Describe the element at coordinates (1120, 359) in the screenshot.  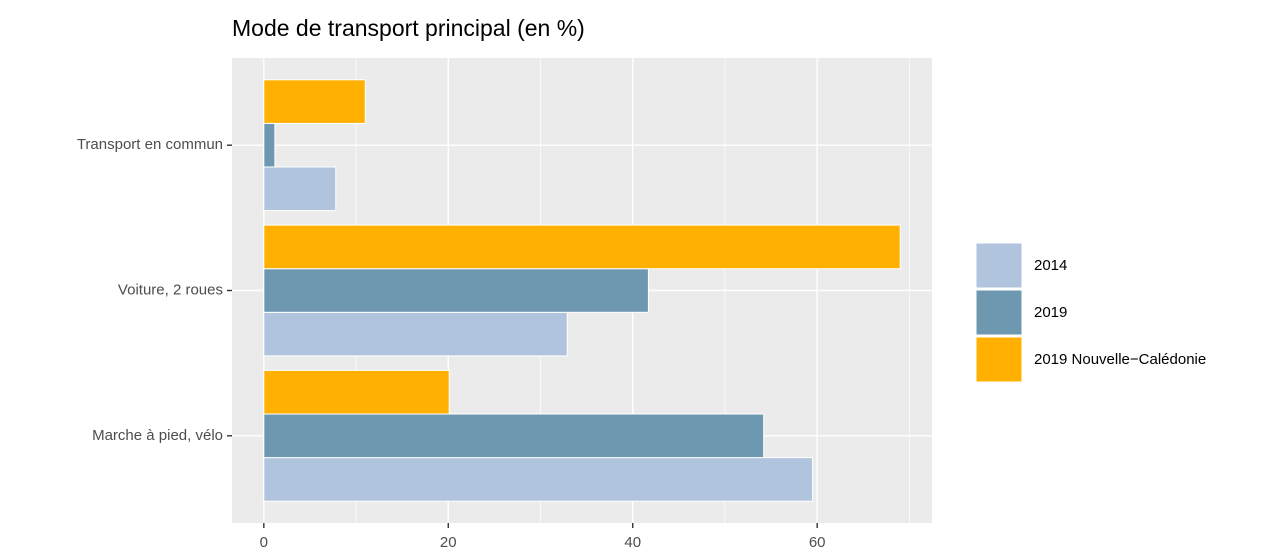
I see `legend-label: 2019 Nouvelle−Calédonie` at that location.